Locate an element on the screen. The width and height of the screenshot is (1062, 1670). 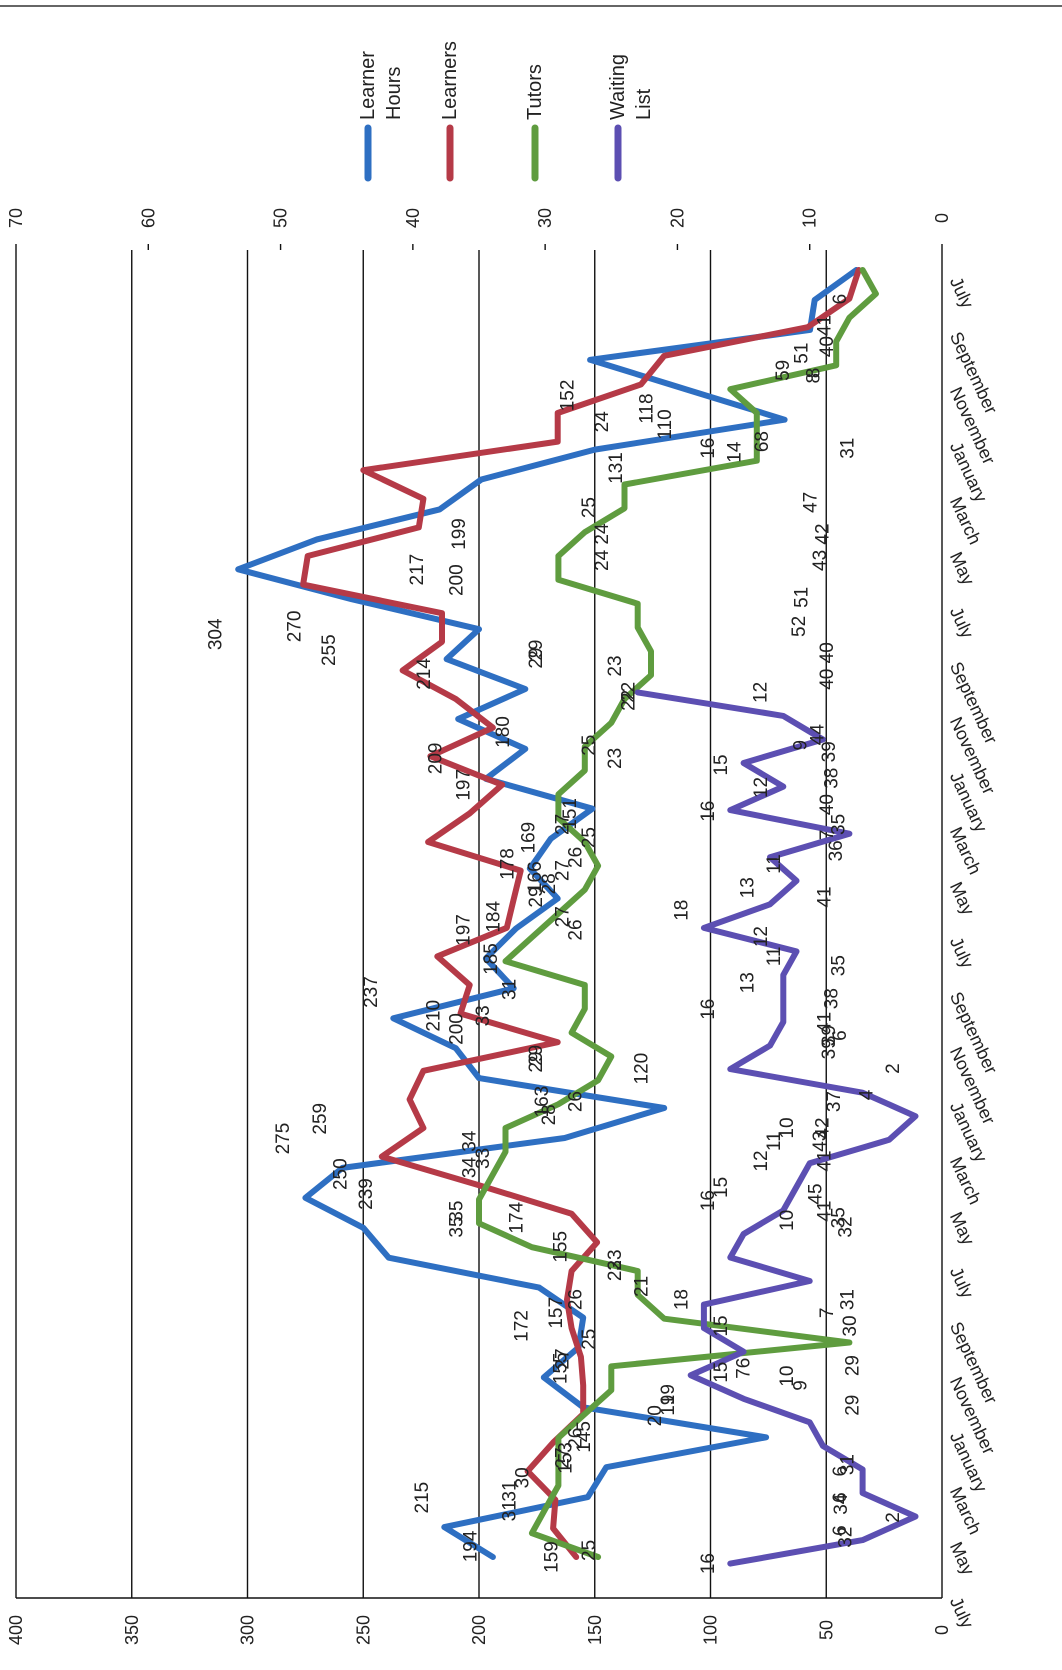
data-label: 28 is located at coordinates (549, 883).